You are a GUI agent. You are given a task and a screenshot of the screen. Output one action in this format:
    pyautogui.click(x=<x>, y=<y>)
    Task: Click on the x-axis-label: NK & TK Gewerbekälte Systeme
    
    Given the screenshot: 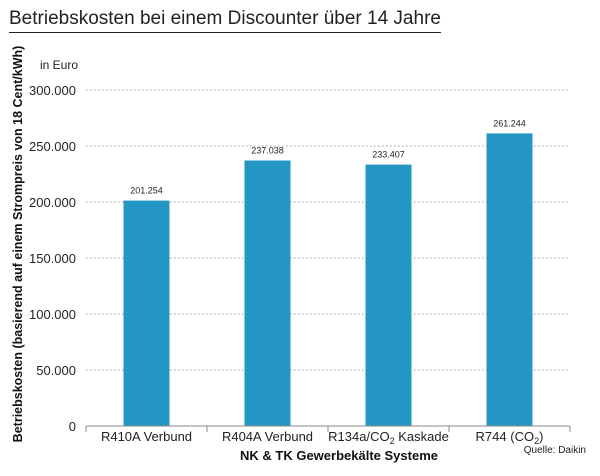 What is the action you would take?
    pyautogui.click(x=339, y=455)
    